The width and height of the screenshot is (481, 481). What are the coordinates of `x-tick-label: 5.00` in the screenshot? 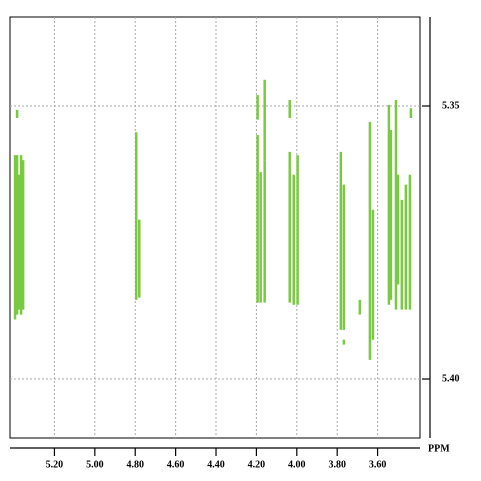 It's located at (95, 464).